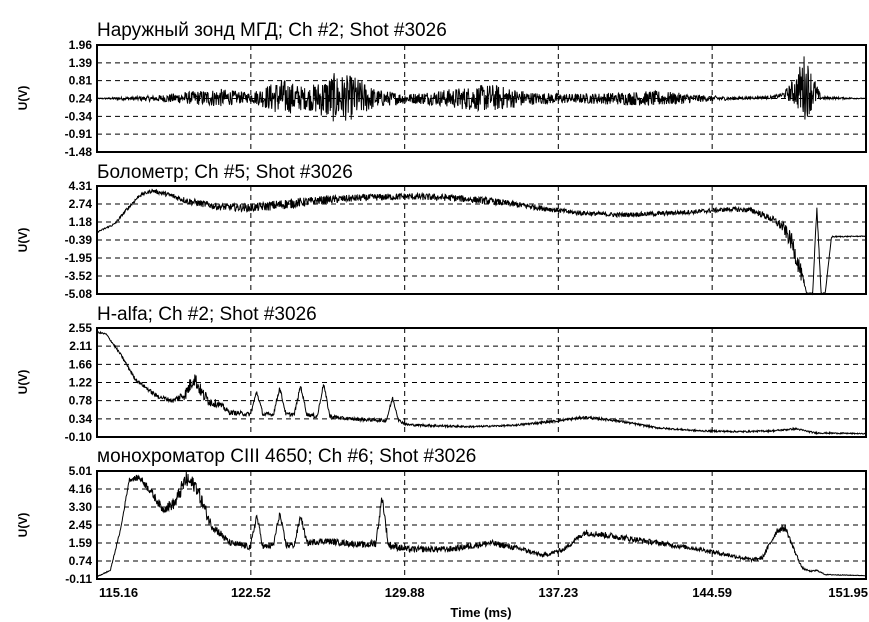 Image resolution: width=869 pixels, height=622 pixels. I want to click on y-tick-label: -3.52, so click(79, 276).